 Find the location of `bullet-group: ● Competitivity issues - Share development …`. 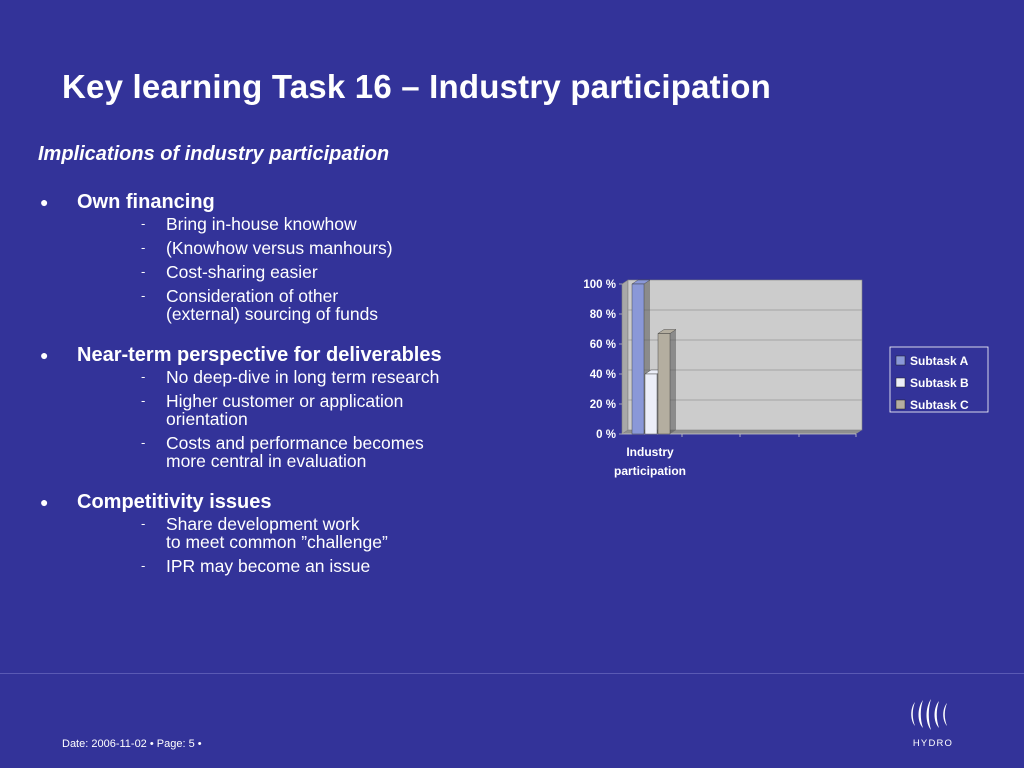

bullet-group: ● Competitivity issues - Share development … is located at coordinates (298, 532).